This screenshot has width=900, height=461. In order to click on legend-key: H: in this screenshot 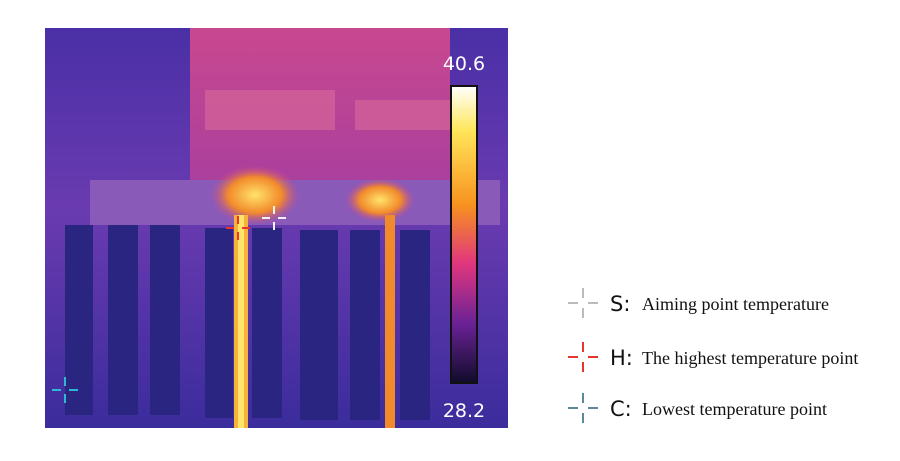, I will do `click(621, 358)`.